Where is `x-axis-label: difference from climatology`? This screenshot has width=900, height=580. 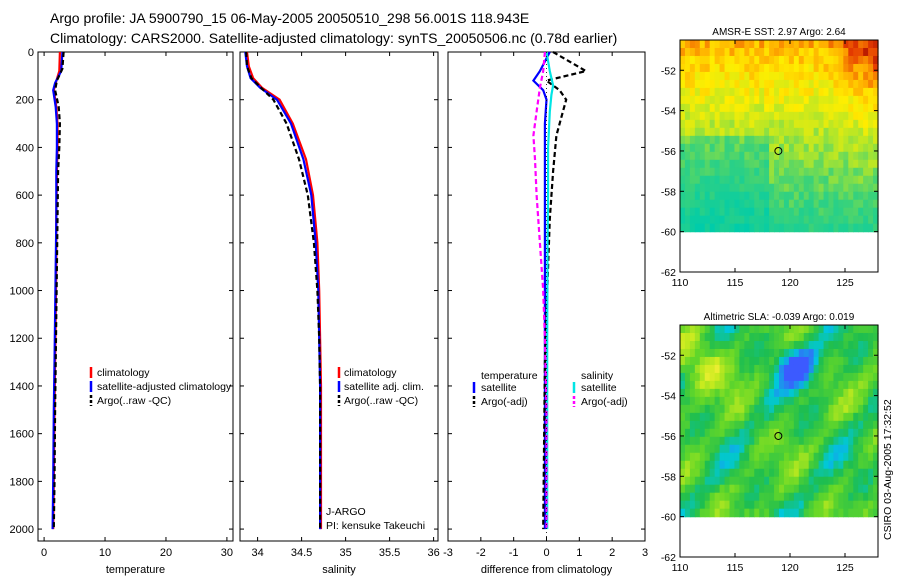 x-axis-label: difference from climatology is located at coordinates (547, 570).